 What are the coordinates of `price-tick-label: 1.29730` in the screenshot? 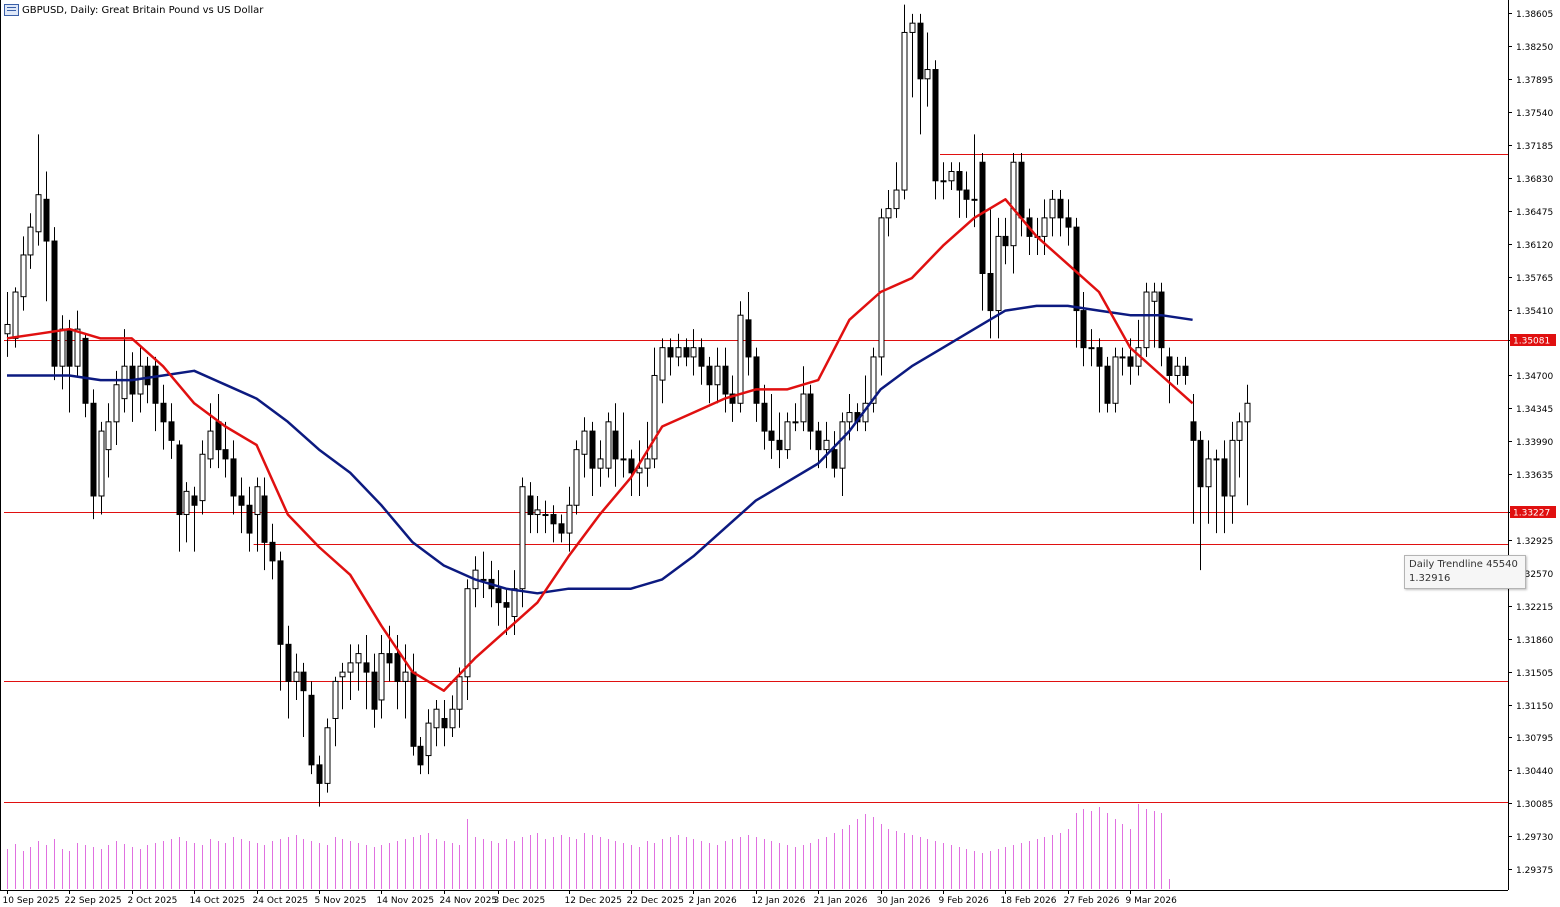 It's located at (1534, 838).